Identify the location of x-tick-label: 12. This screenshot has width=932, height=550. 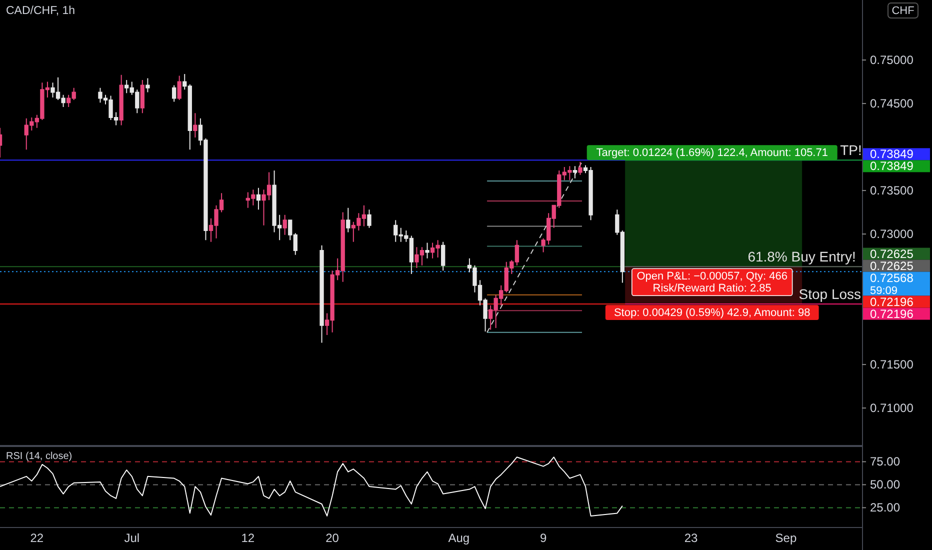
(248, 538).